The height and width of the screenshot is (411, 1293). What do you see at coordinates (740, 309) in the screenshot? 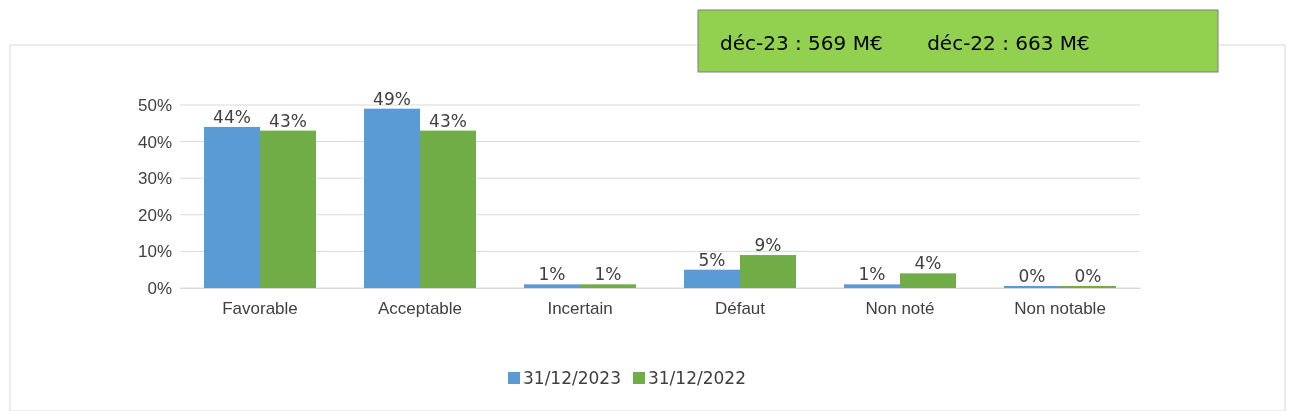
I see `x-tick-label: Défaut` at bounding box center [740, 309].